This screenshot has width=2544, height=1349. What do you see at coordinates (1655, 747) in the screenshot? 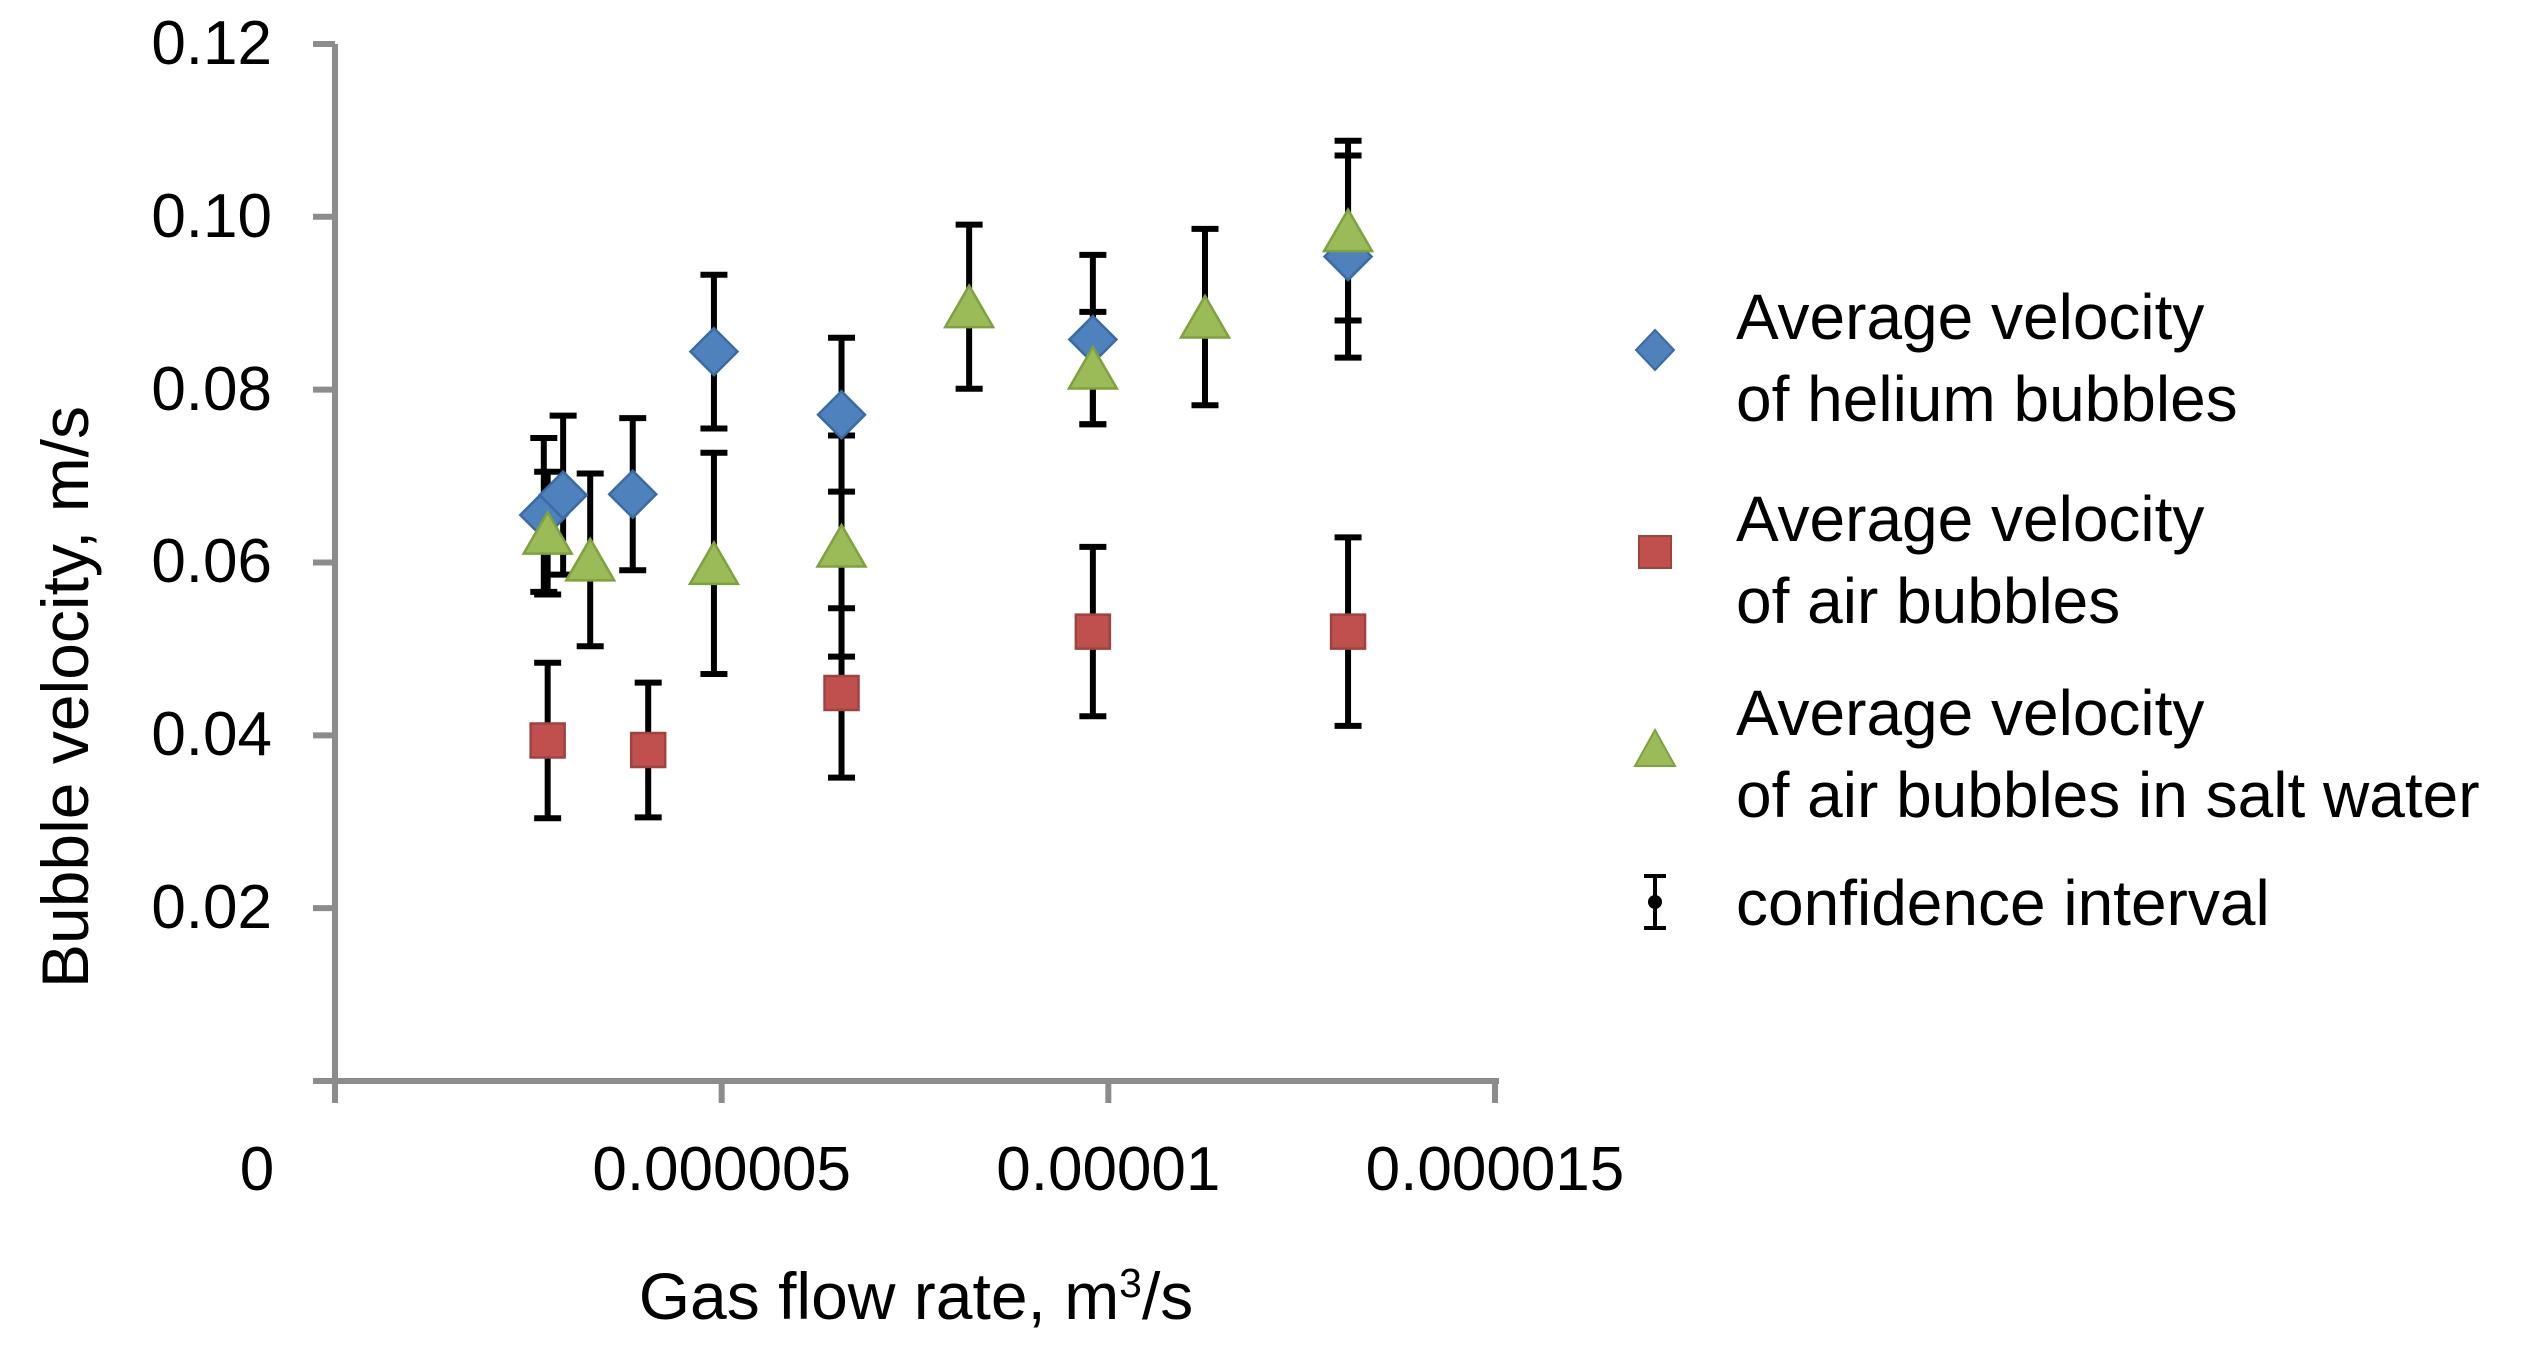
I see `triangle-icon` at bounding box center [1655, 747].